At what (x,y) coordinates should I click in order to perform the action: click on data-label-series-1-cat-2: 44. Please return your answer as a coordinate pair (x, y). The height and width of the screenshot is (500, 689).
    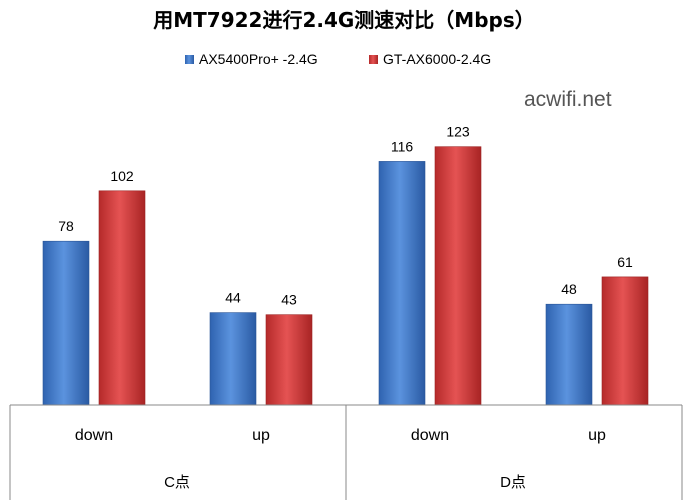
    Looking at the image, I should click on (233, 298).